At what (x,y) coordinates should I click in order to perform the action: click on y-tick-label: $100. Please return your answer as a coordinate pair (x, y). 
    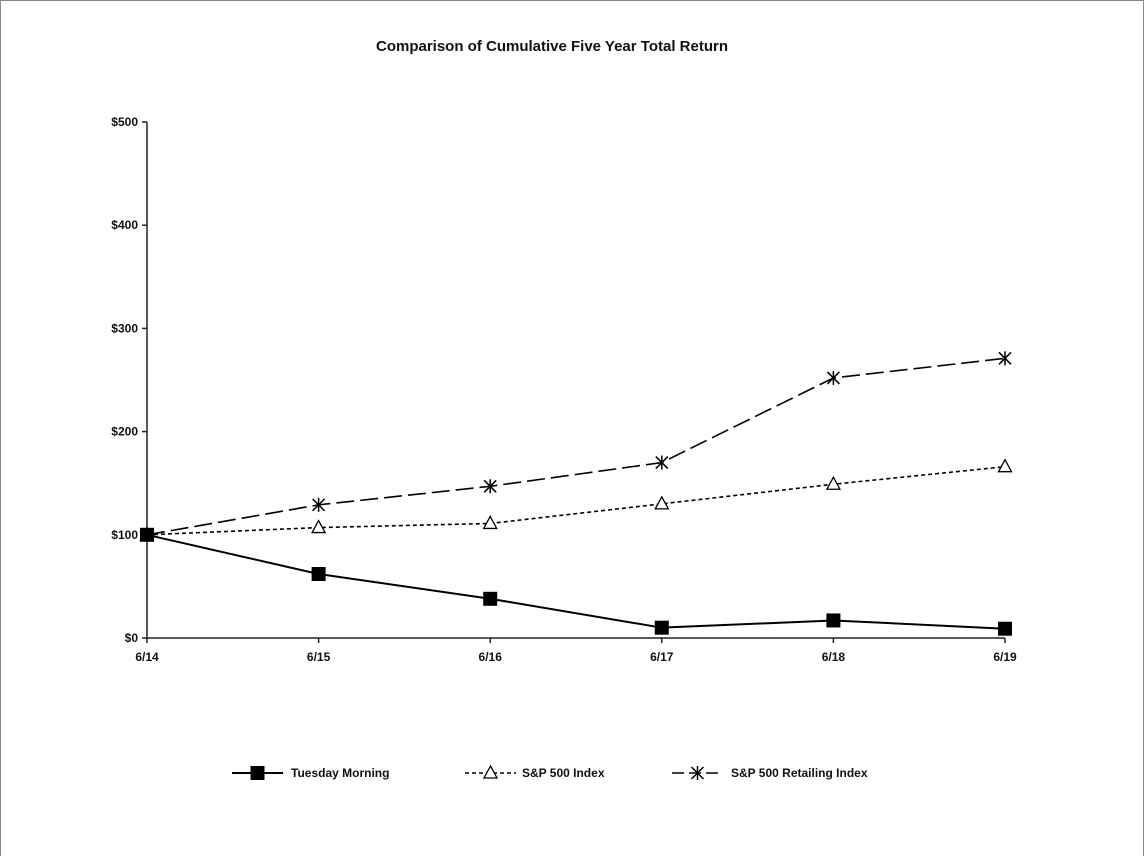
    Looking at the image, I should click on (124, 535).